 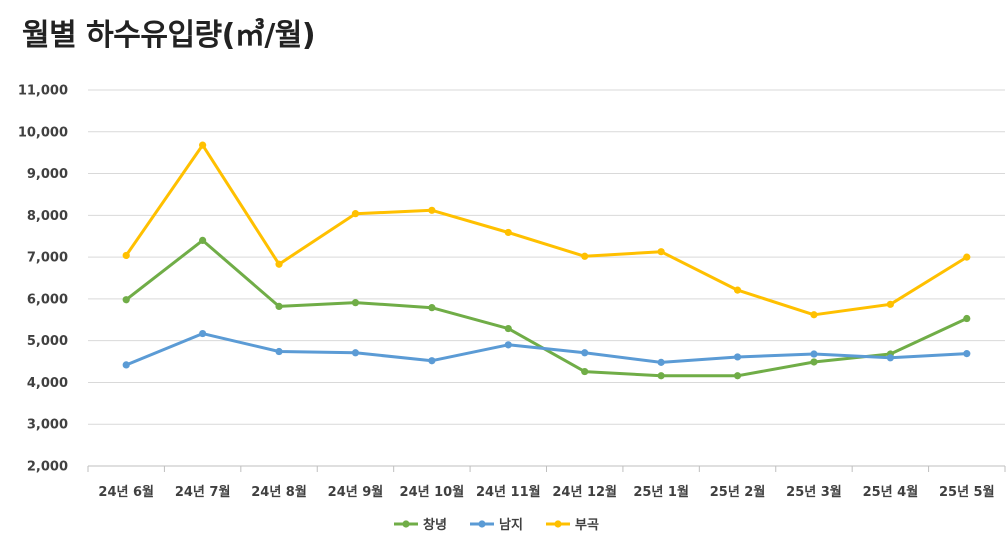 I want to click on legend-item: 남지, so click(x=496, y=525).